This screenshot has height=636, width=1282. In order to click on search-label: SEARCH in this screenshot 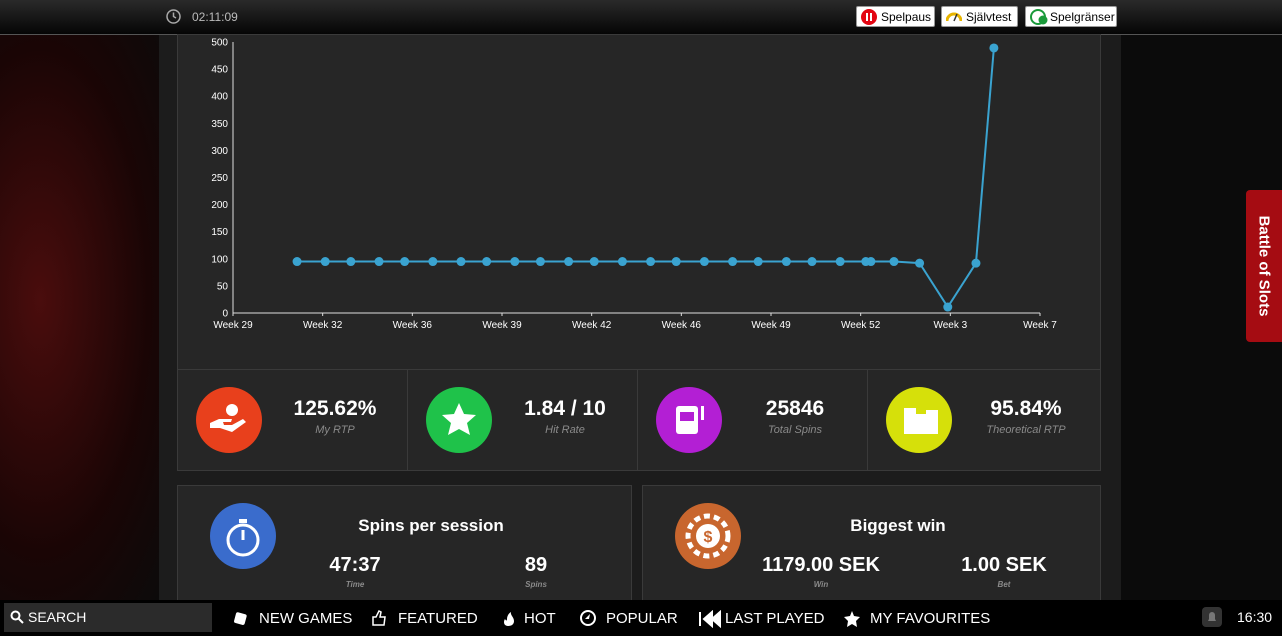, I will do `click(57, 617)`.